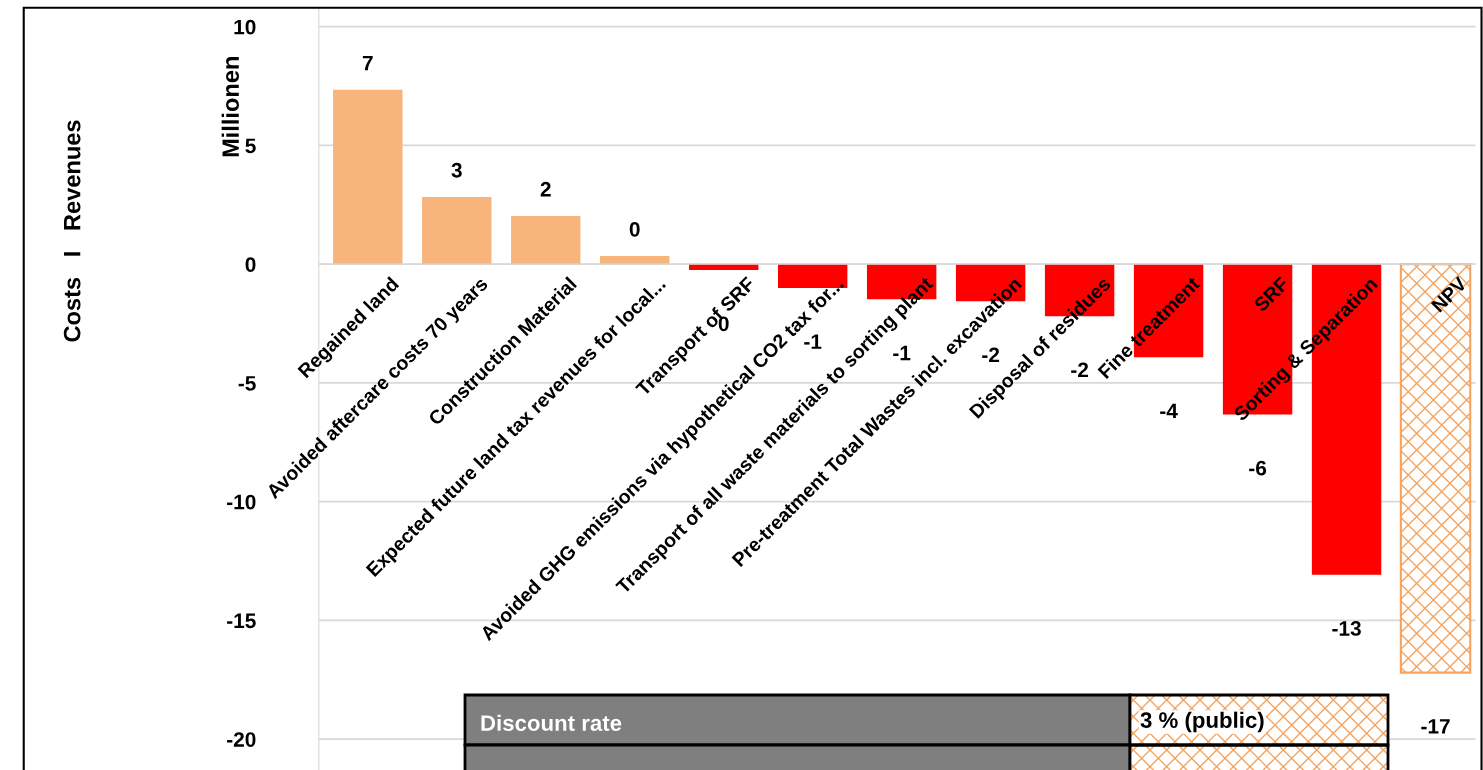 This screenshot has width=1483, height=770. What do you see at coordinates (367, 63) in the screenshot?
I see `data-label: 7` at bounding box center [367, 63].